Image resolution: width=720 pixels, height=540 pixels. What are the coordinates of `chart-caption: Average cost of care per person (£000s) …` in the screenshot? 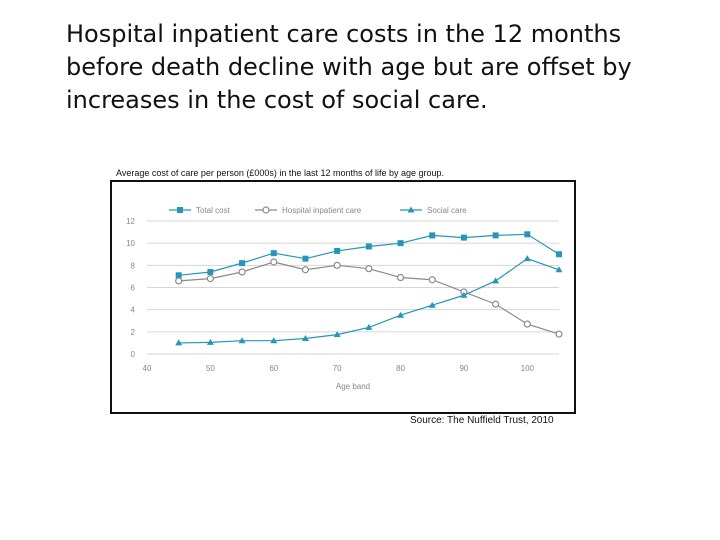 It's located at (280, 173).